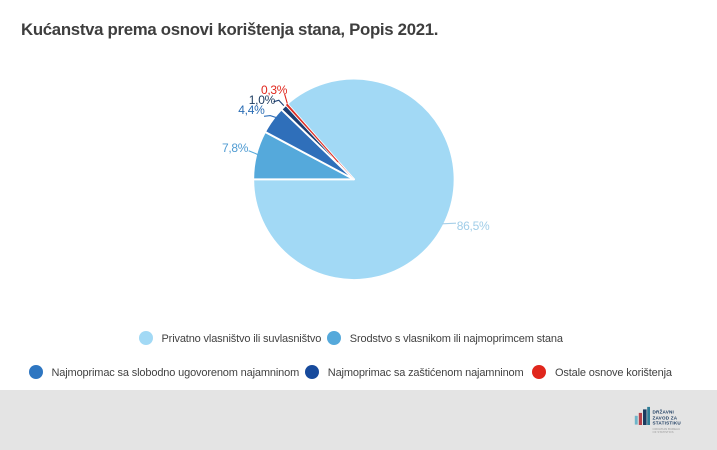 This screenshot has height=450, width=717. What do you see at coordinates (665, 418) in the screenshot?
I see `svg-text: ZAVOD ZA` at bounding box center [665, 418].